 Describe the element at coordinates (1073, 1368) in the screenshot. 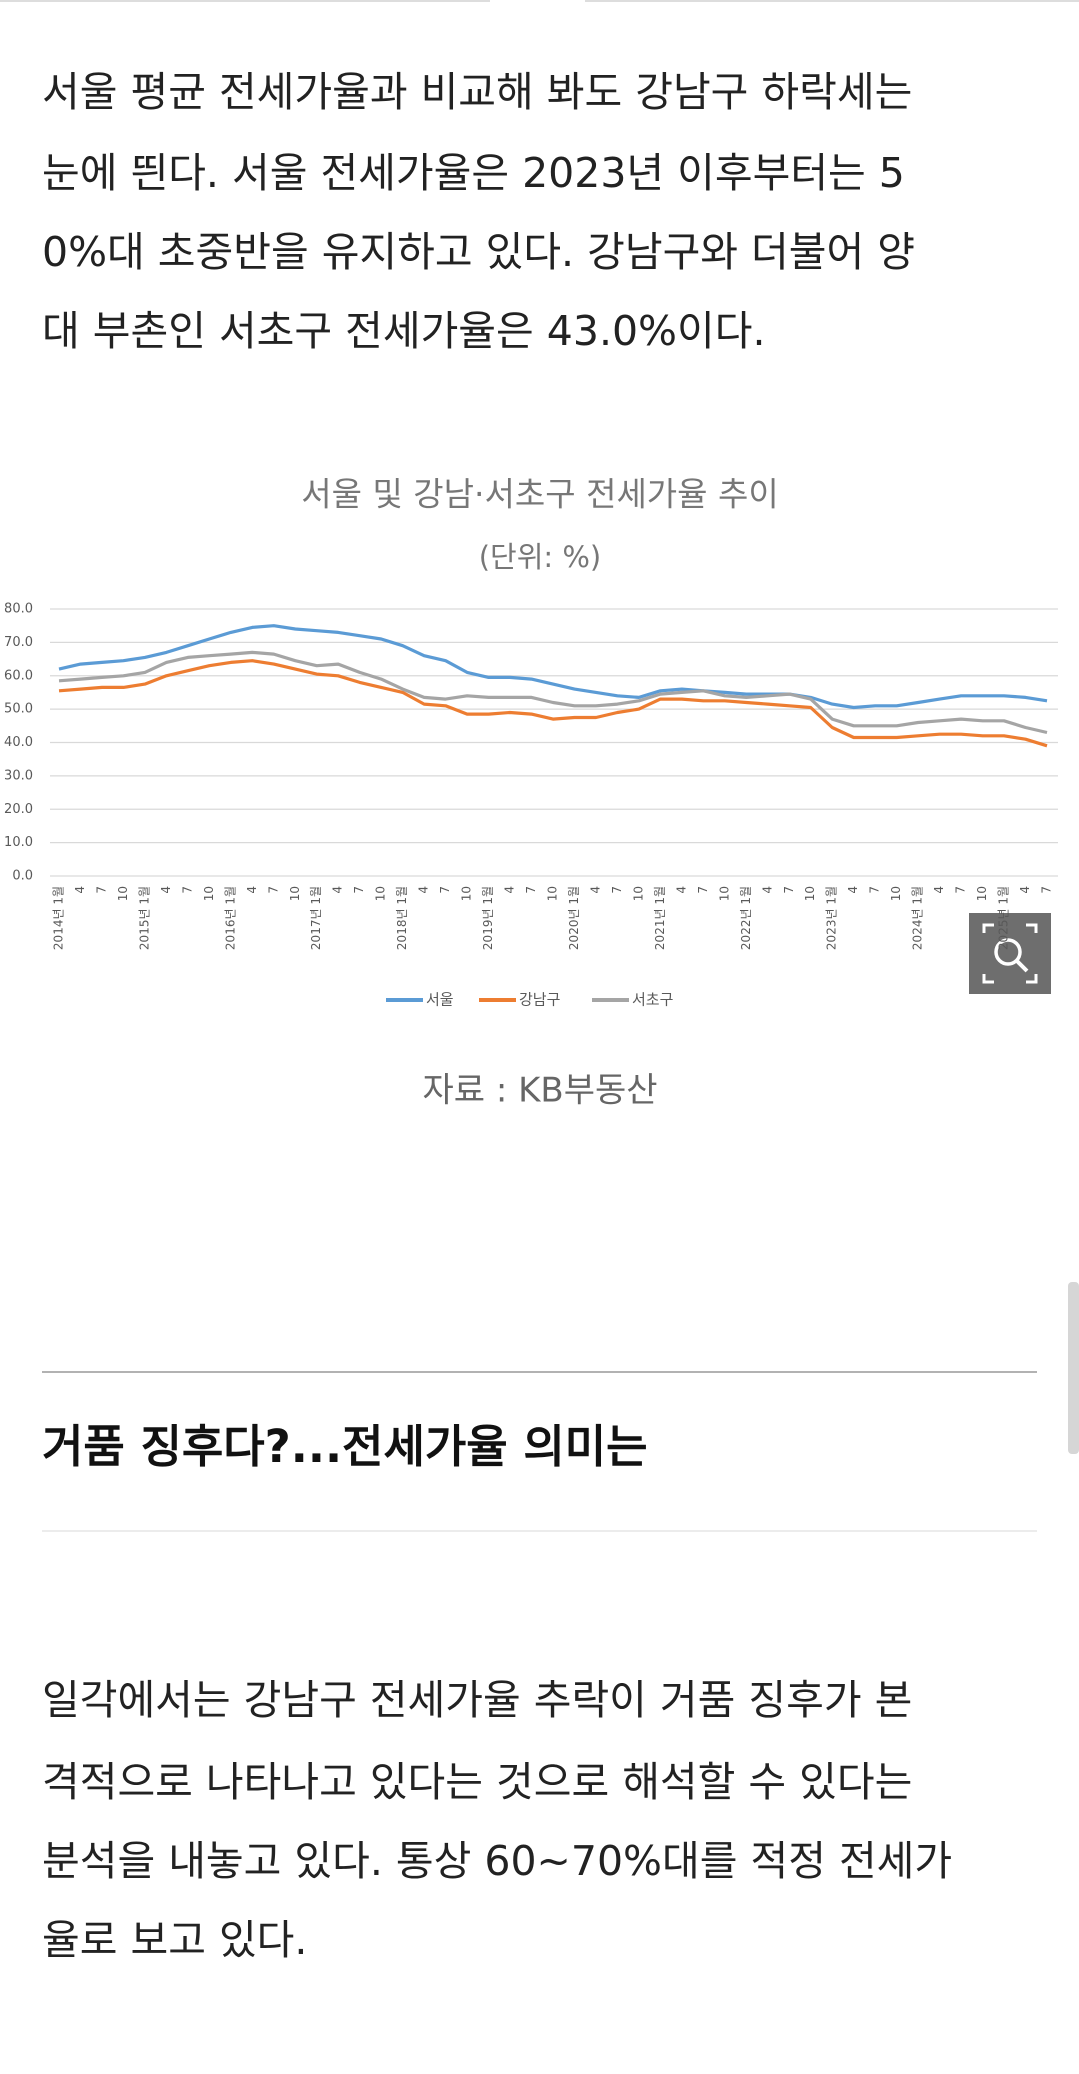

I see `scrollbar` at that location.